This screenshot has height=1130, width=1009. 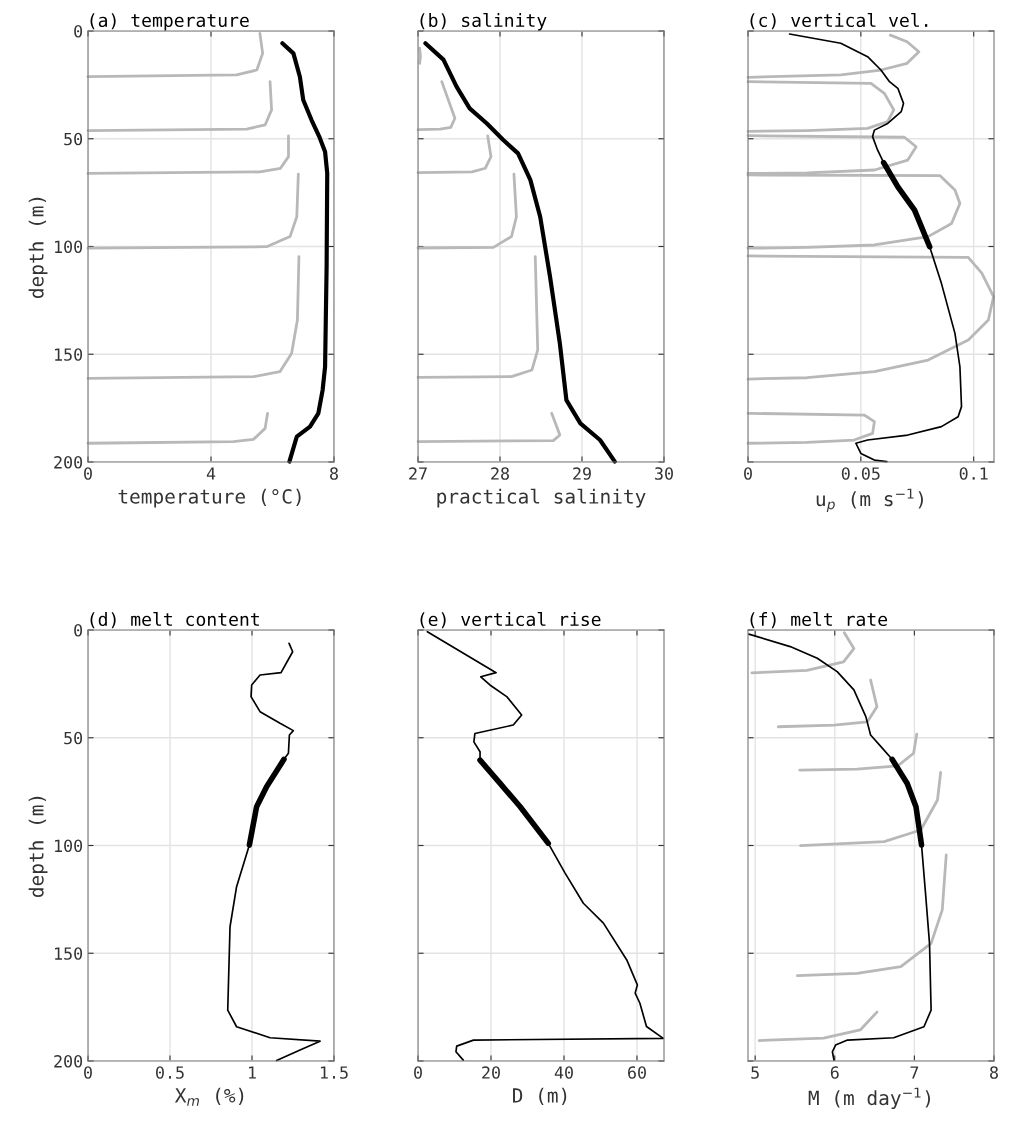 What do you see at coordinates (563, 1072) in the screenshot?
I see `x-tick-label: 40` at bounding box center [563, 1072].